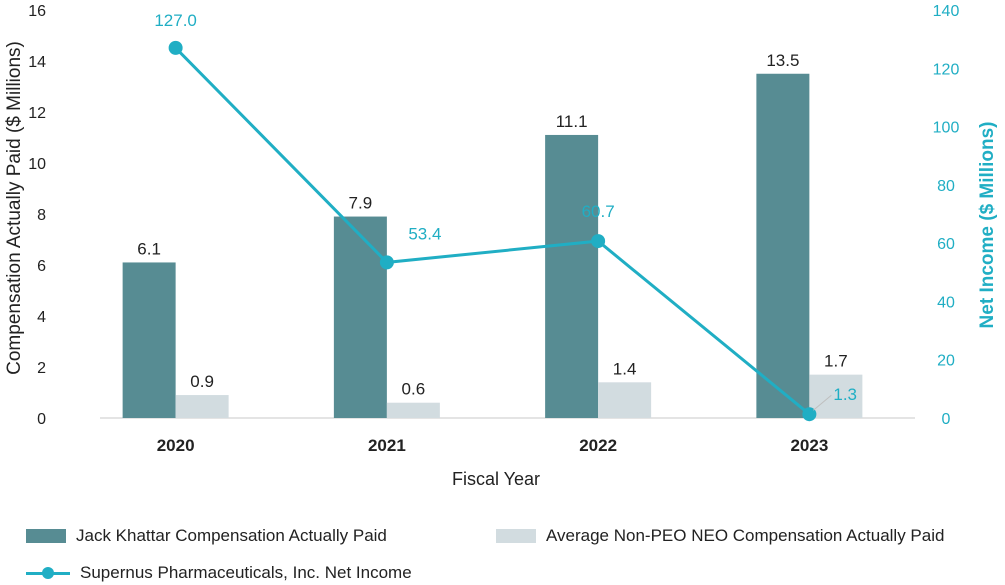 The width and height of the screenshot is (1005, 585). What do you see at coordinates (37, 164) in the screenshot?
I see `left-tick-label: 10` at bounding box center [37, 164].